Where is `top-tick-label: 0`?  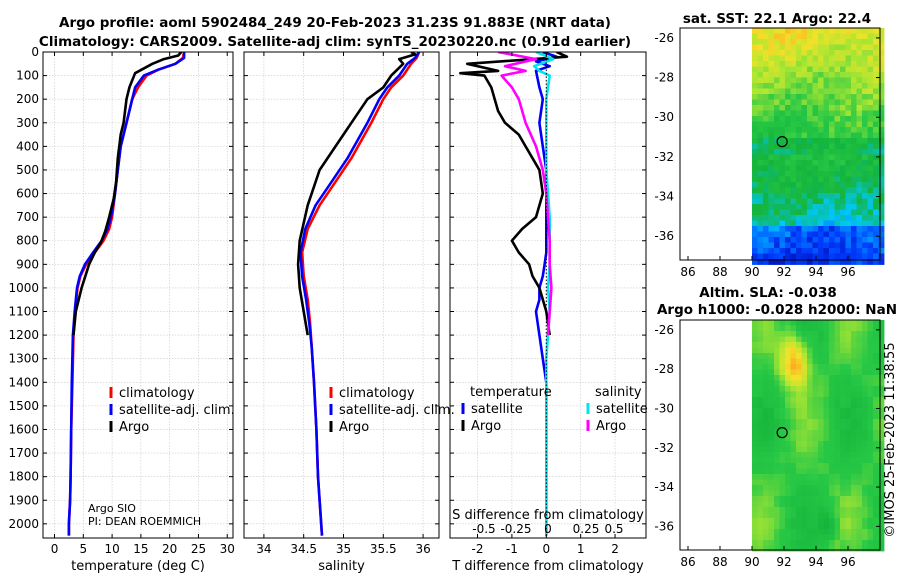 top-tick-label: 0 is located at coordinates (548, 529).